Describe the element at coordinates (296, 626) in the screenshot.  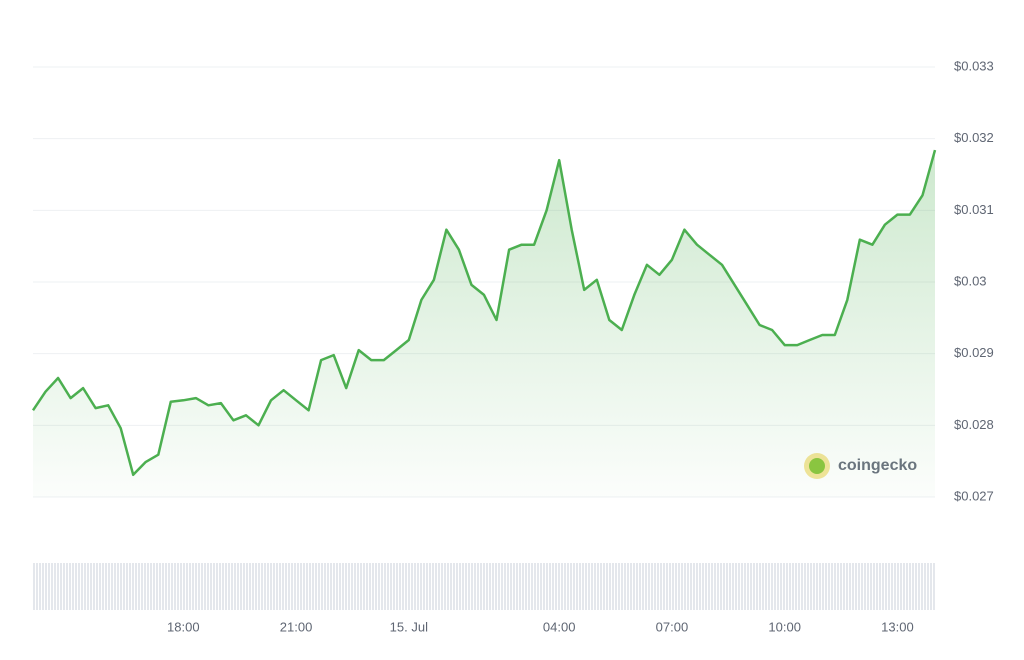
I see `x-tick-label: 21:00` at that location.